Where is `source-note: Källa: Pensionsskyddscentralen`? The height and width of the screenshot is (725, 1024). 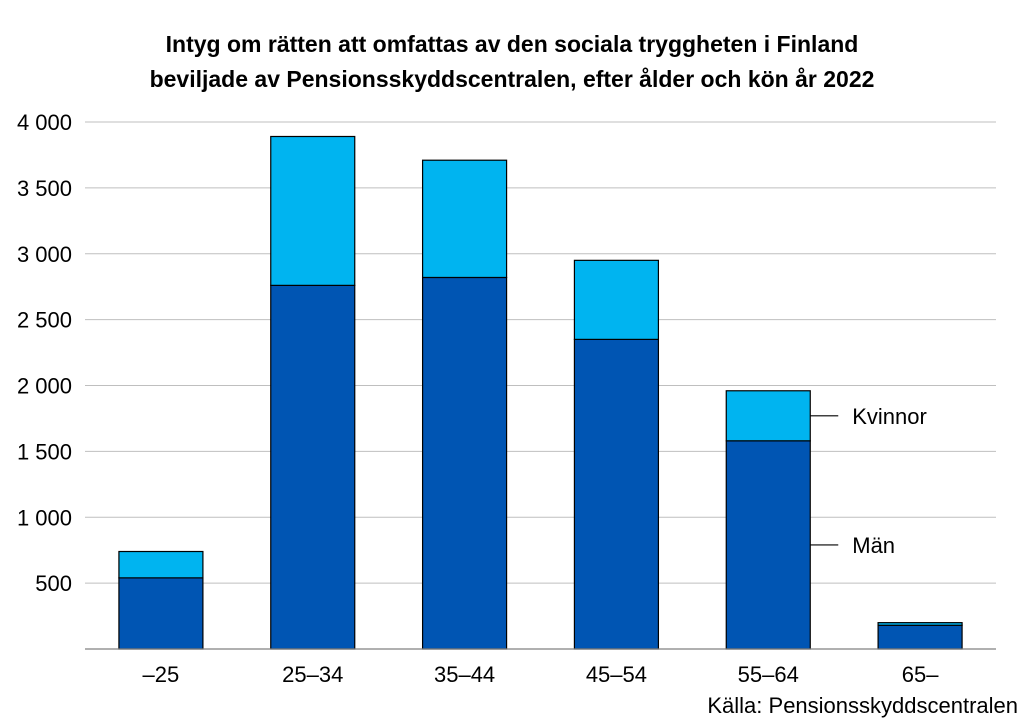 source-note: Källa: Pensionsskyddscentralen is located at coordinates (862, 705).